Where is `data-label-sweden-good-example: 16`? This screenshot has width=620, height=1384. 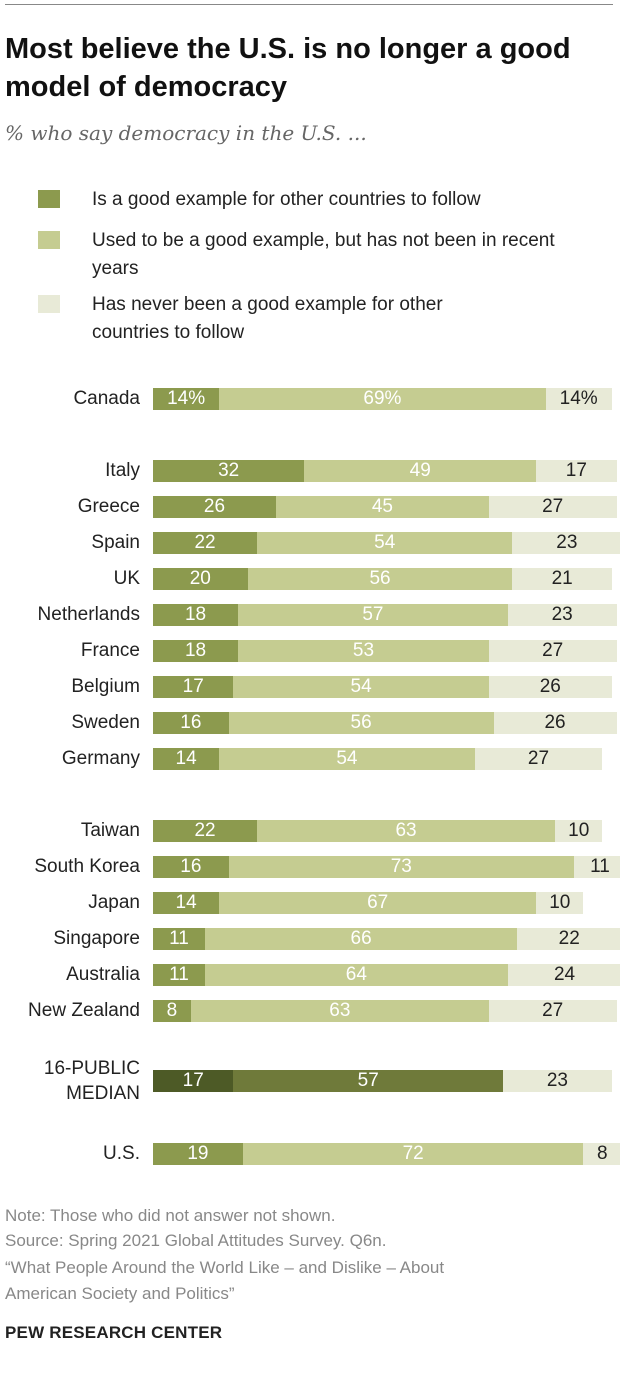
data-label-sweden-good-example: 16 is located at coordinates (191, 722).